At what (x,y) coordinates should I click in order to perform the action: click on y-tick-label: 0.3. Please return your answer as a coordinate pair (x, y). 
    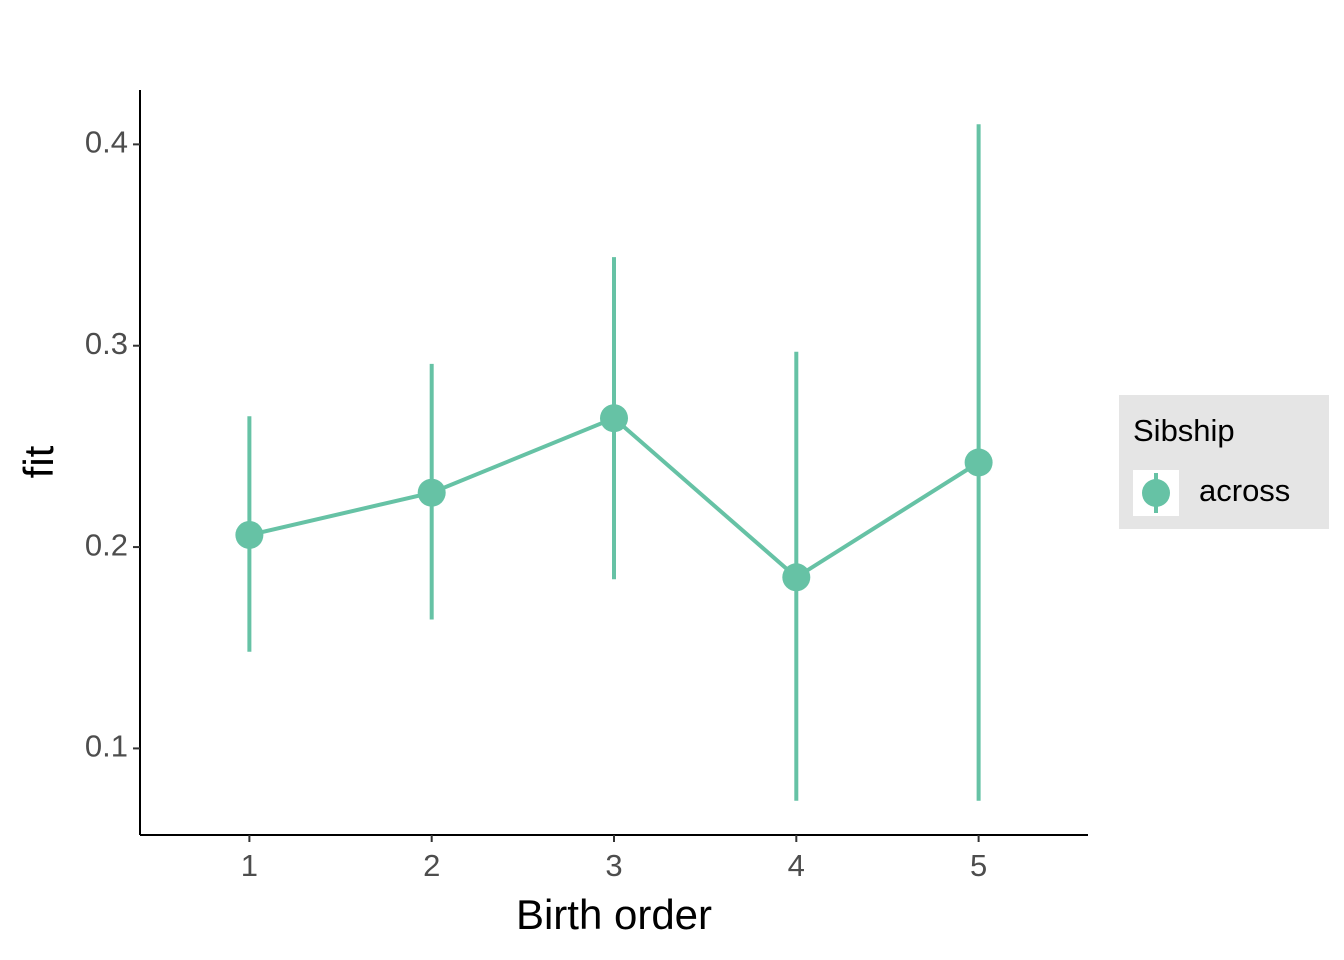
    Looking at the image, I should click on (106, 343).